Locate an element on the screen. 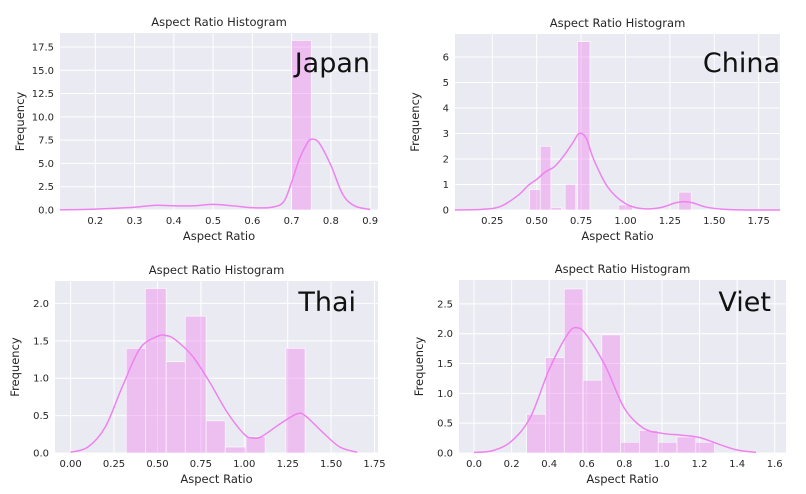 The height and width of the screenshot is (494, 806). x-tick-label: 1.0 is located at coordinates (662, 464).